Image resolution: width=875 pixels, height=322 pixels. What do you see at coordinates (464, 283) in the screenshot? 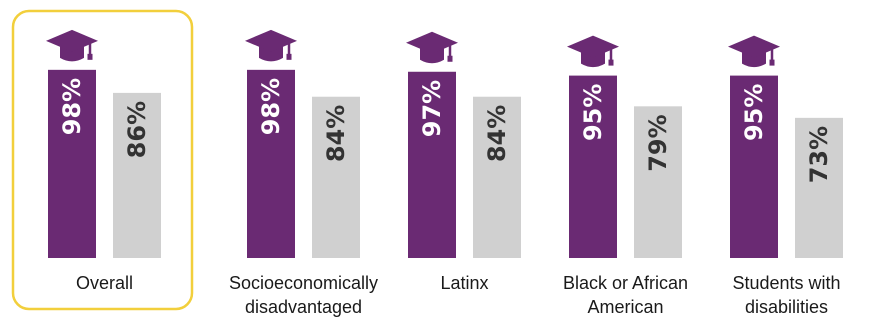
I see `category-label: Latinx` at bounding box center [464, 283].